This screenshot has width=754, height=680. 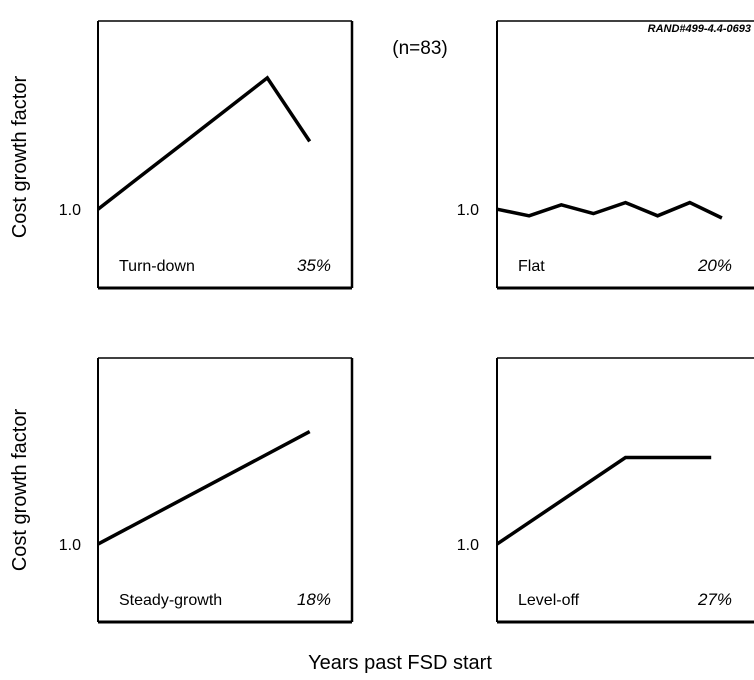 I want to click on pattern-label: Level-off, so click(x=549, y=600).